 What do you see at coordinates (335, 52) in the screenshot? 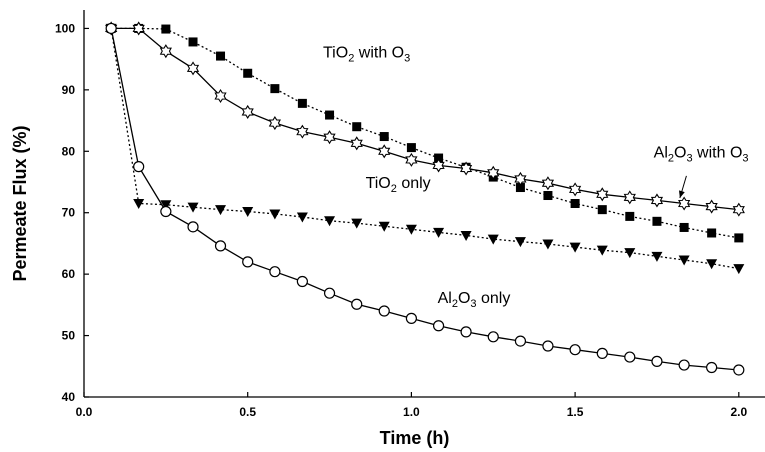
I see `label-text: TiO` at bounding box center [335, 52].